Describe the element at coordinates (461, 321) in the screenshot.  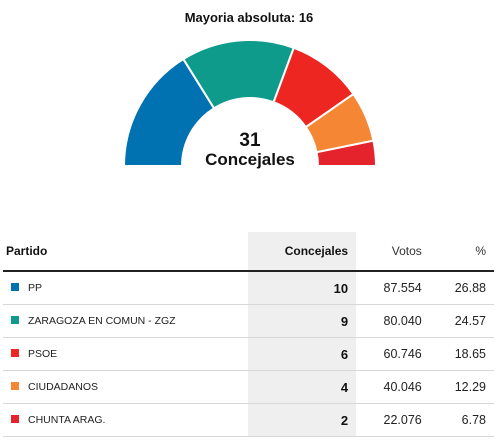
I see `percent-cell: 24.57` at that location.